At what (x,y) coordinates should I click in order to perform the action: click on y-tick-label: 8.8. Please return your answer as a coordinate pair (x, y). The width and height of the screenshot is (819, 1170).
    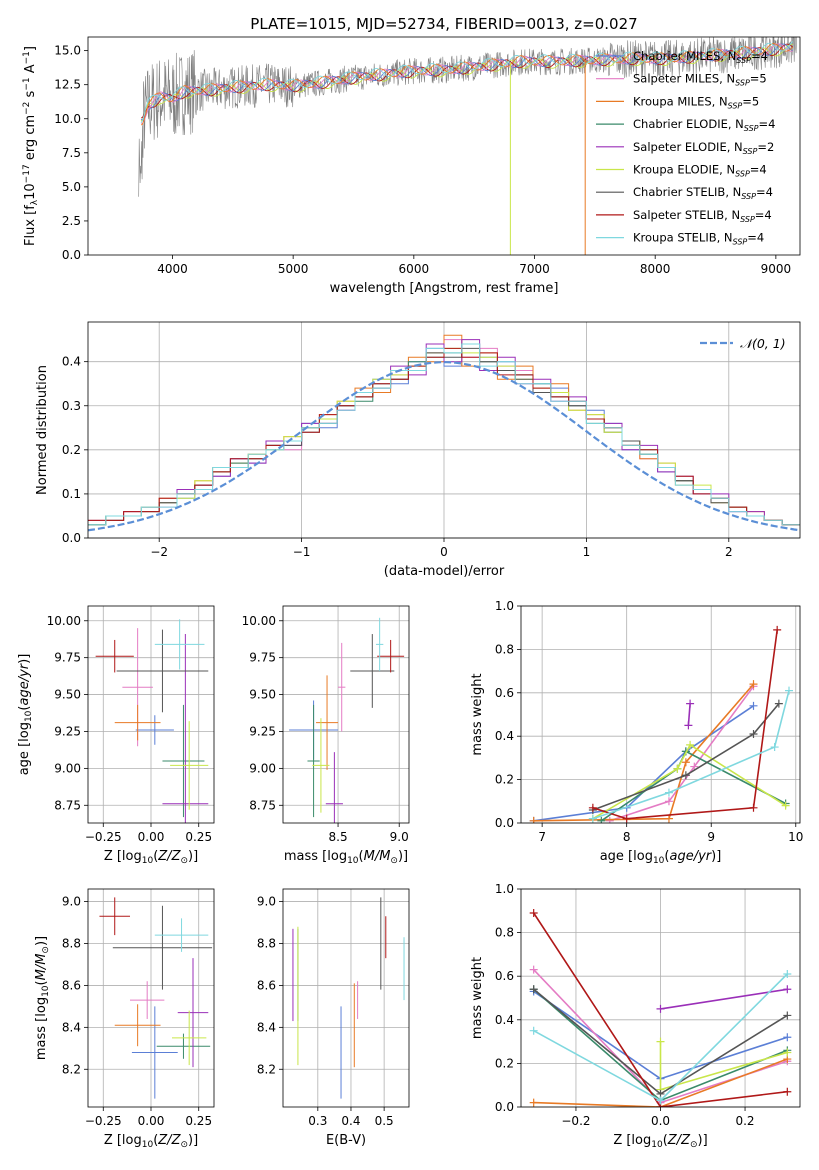
    Looking at the image, I should click on (266, 944).